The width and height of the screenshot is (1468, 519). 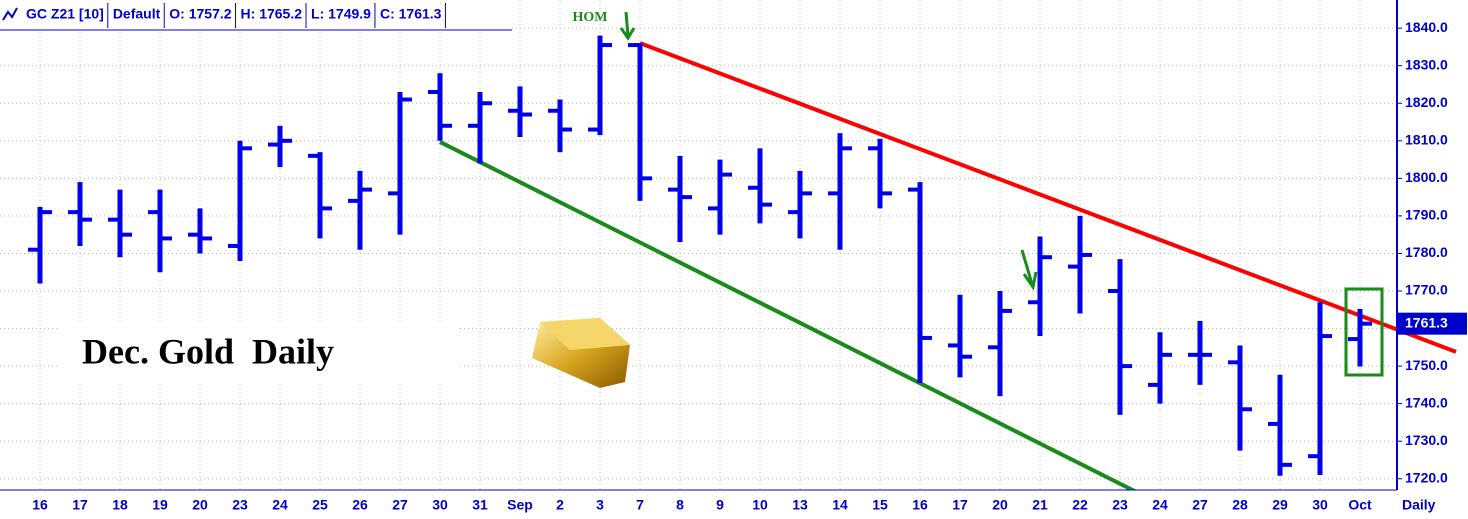 What do you see at coordinates (760, 505) in the screenshot?
I see `x-tick-label: 10` at bounding box center [760, 505].